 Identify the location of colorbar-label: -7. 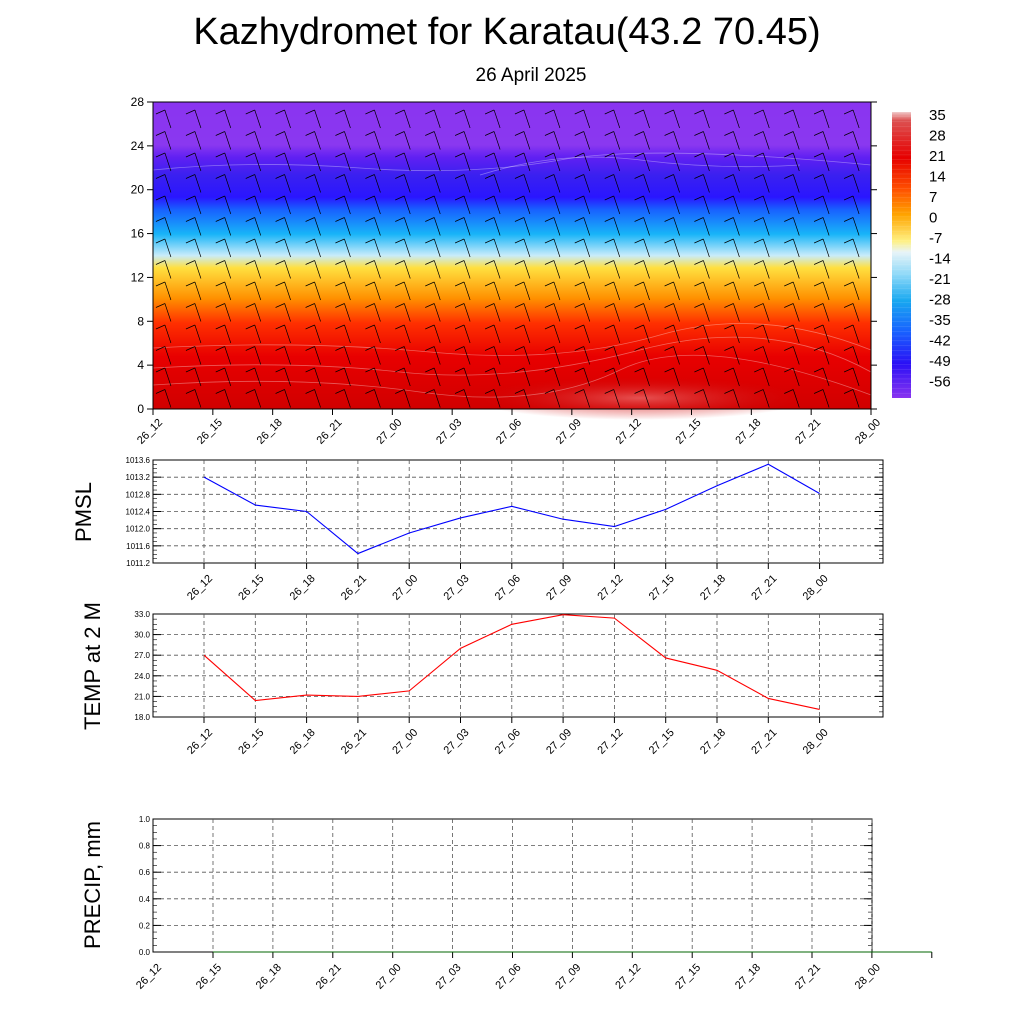
(935, 238).